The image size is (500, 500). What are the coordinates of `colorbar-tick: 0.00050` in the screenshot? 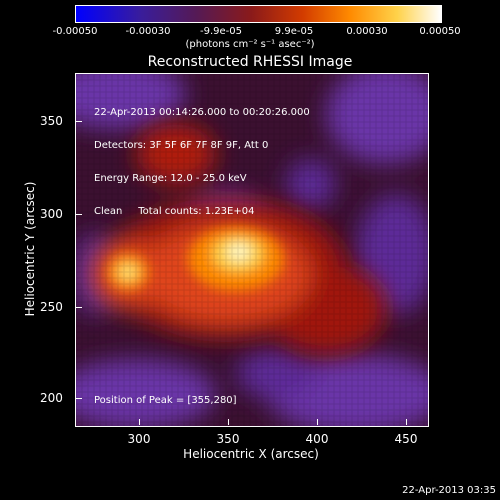 It's located at (440, 31).